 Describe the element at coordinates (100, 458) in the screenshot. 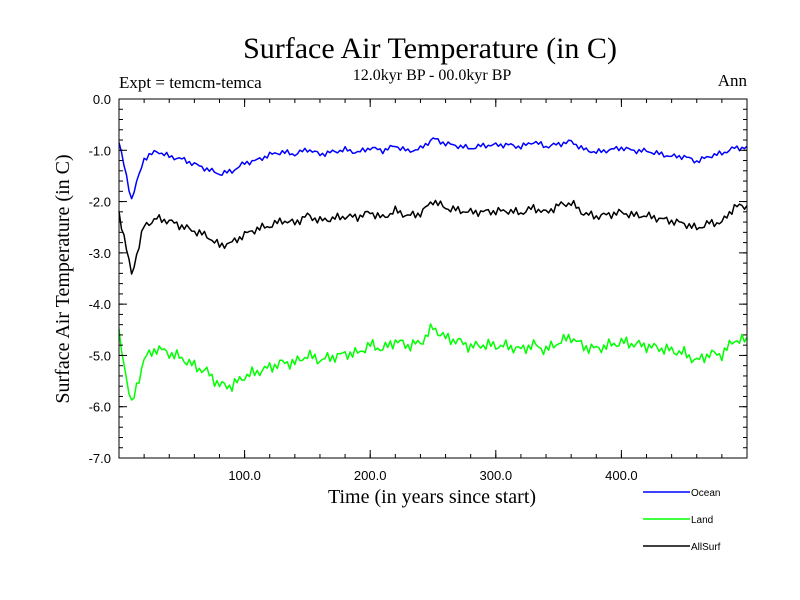

I see `y-tick-label: -7.0` at that location.